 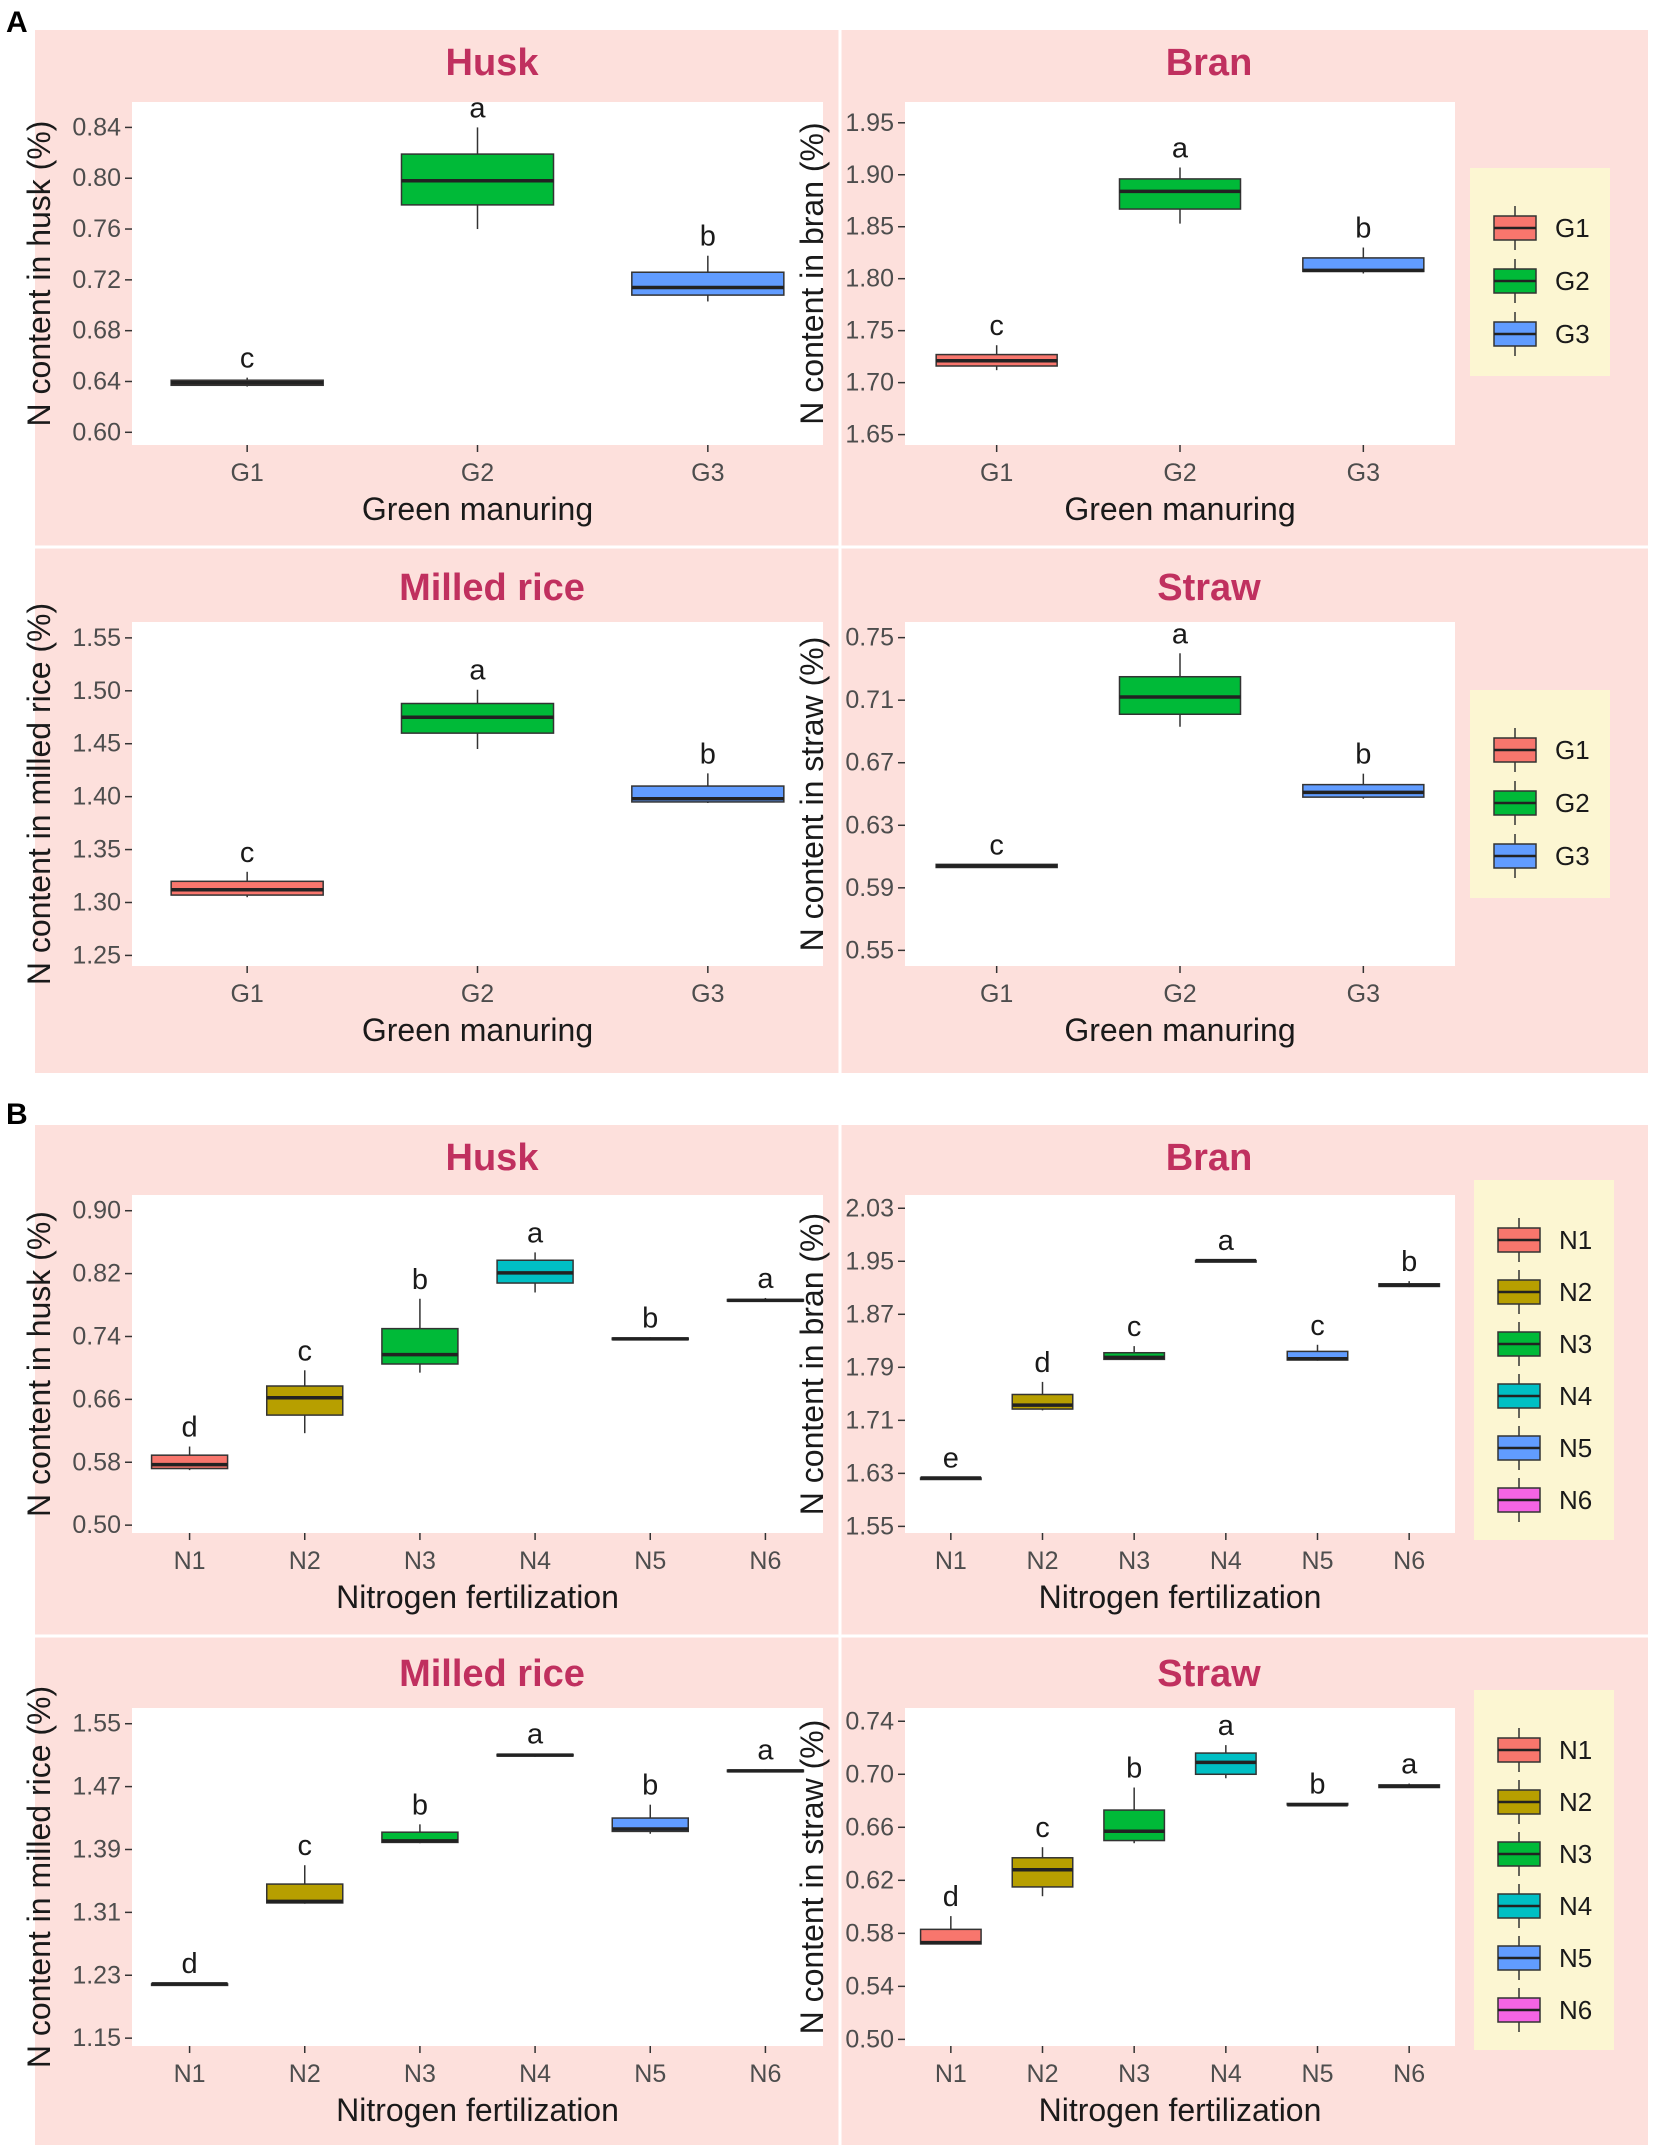 I want to click on panel-b-straw-xtick-label-n4: N4, so click(x=1226, y=2074).